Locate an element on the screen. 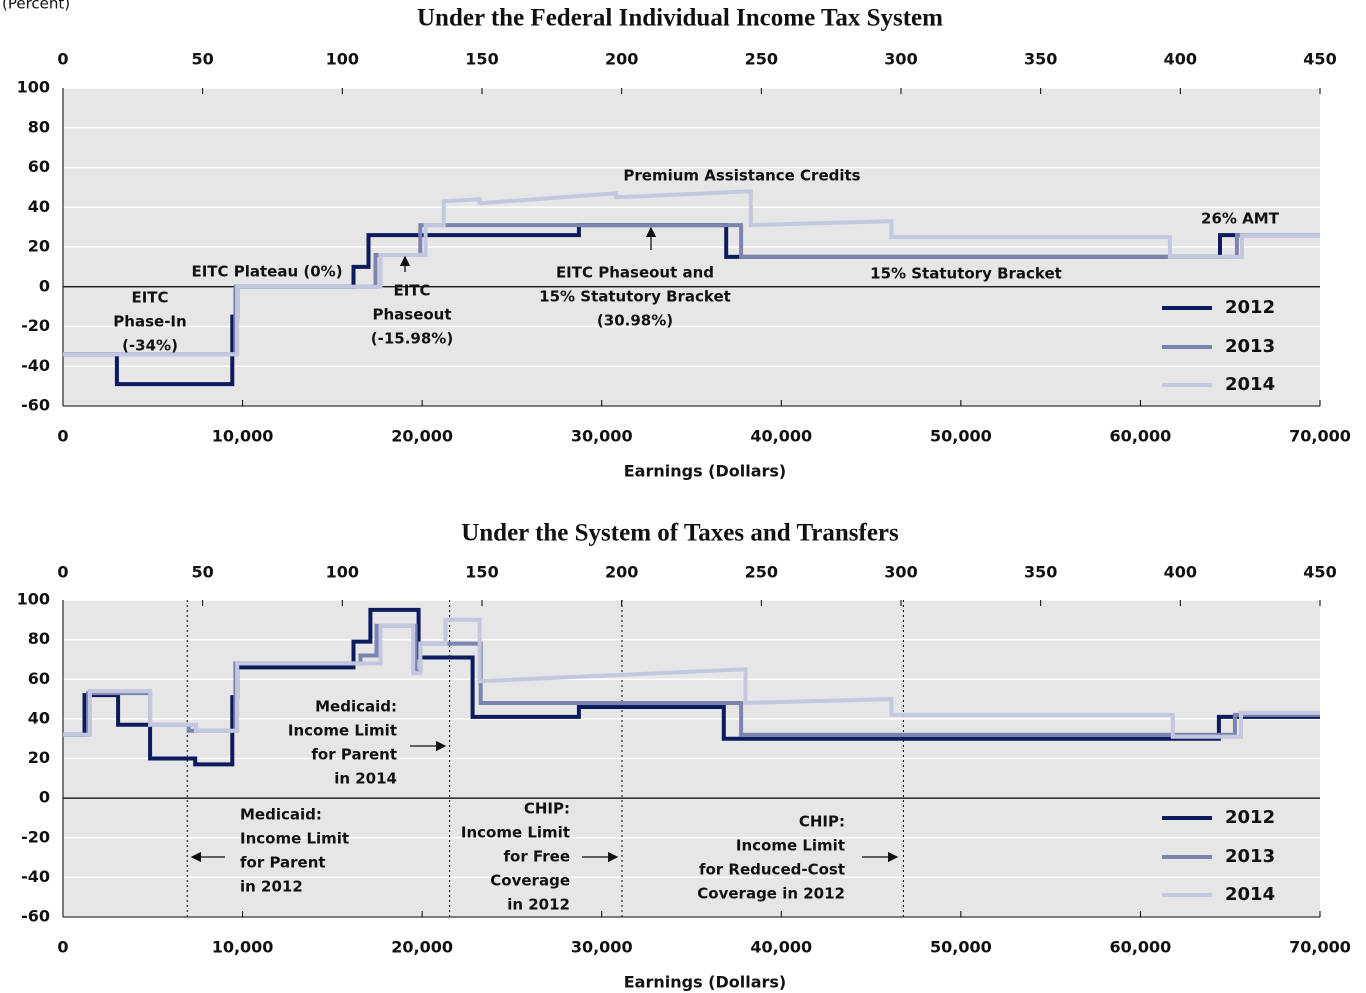  annotation: (-15.98%) is located at coordinates (412, 339).